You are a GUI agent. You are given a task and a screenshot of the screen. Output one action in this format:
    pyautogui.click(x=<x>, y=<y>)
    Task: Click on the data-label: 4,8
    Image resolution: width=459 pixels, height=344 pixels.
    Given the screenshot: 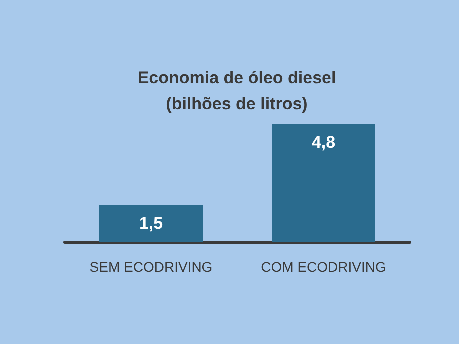 What is the action you would take?
    pyautogui.click(x=324, y=142)
    